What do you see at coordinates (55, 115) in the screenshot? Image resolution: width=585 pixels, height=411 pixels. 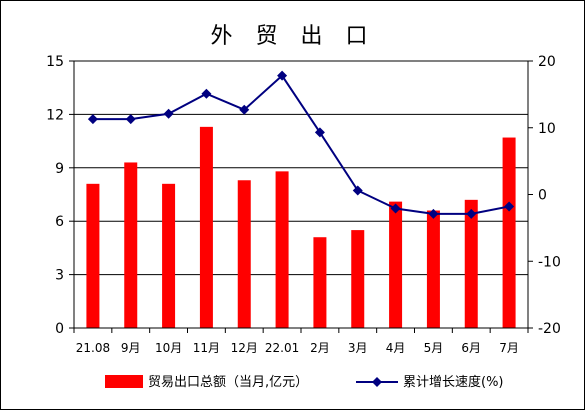 I see `left-tick-label: 12` at bounding box center [55, 115].